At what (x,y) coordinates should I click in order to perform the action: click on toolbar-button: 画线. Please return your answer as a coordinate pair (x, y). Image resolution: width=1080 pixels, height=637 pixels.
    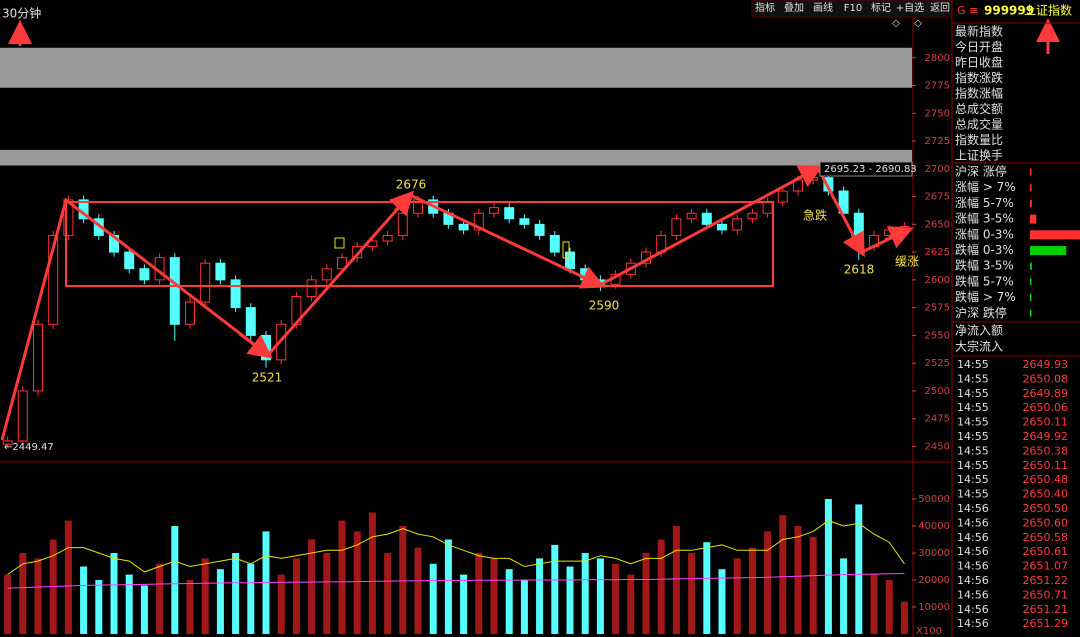
    Looking at the image, I should click on (823, 7).